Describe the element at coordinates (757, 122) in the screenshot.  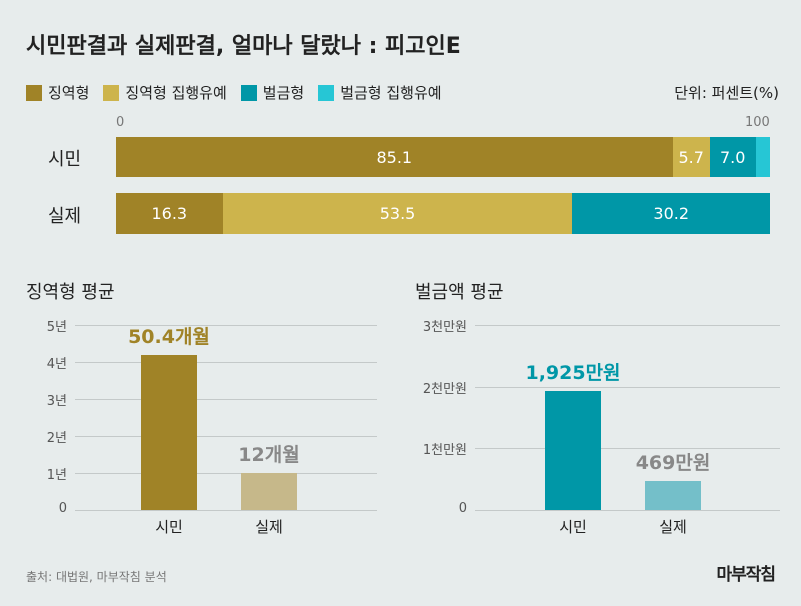
I see `x-tick: 100` at that location.